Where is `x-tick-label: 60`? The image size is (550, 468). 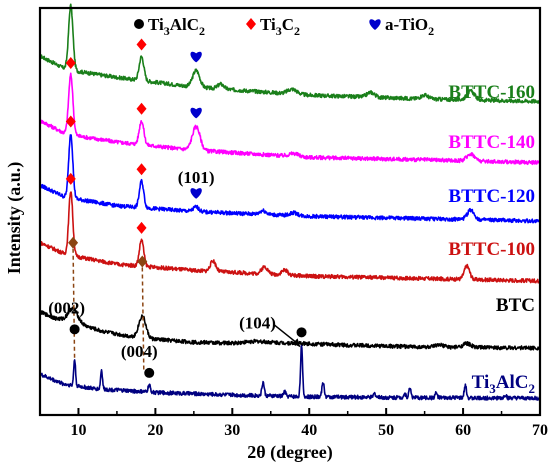 x-tick-label: 60 is located at coordinates (463, 430).